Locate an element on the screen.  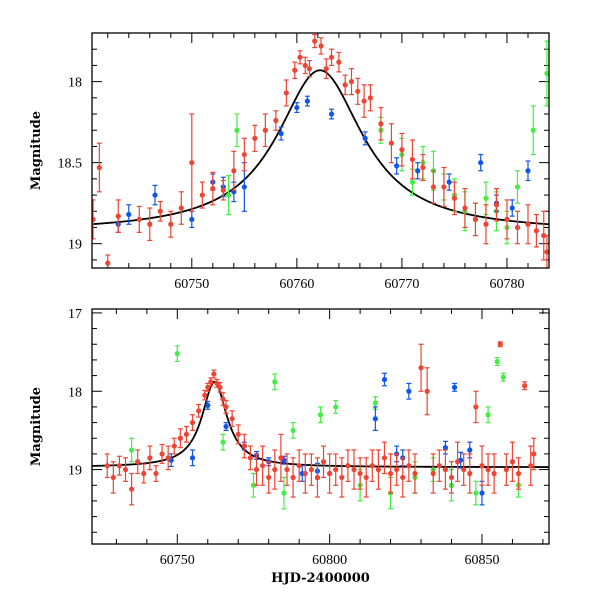
y-tick-label: 19 is located at coordinates (75, 471).